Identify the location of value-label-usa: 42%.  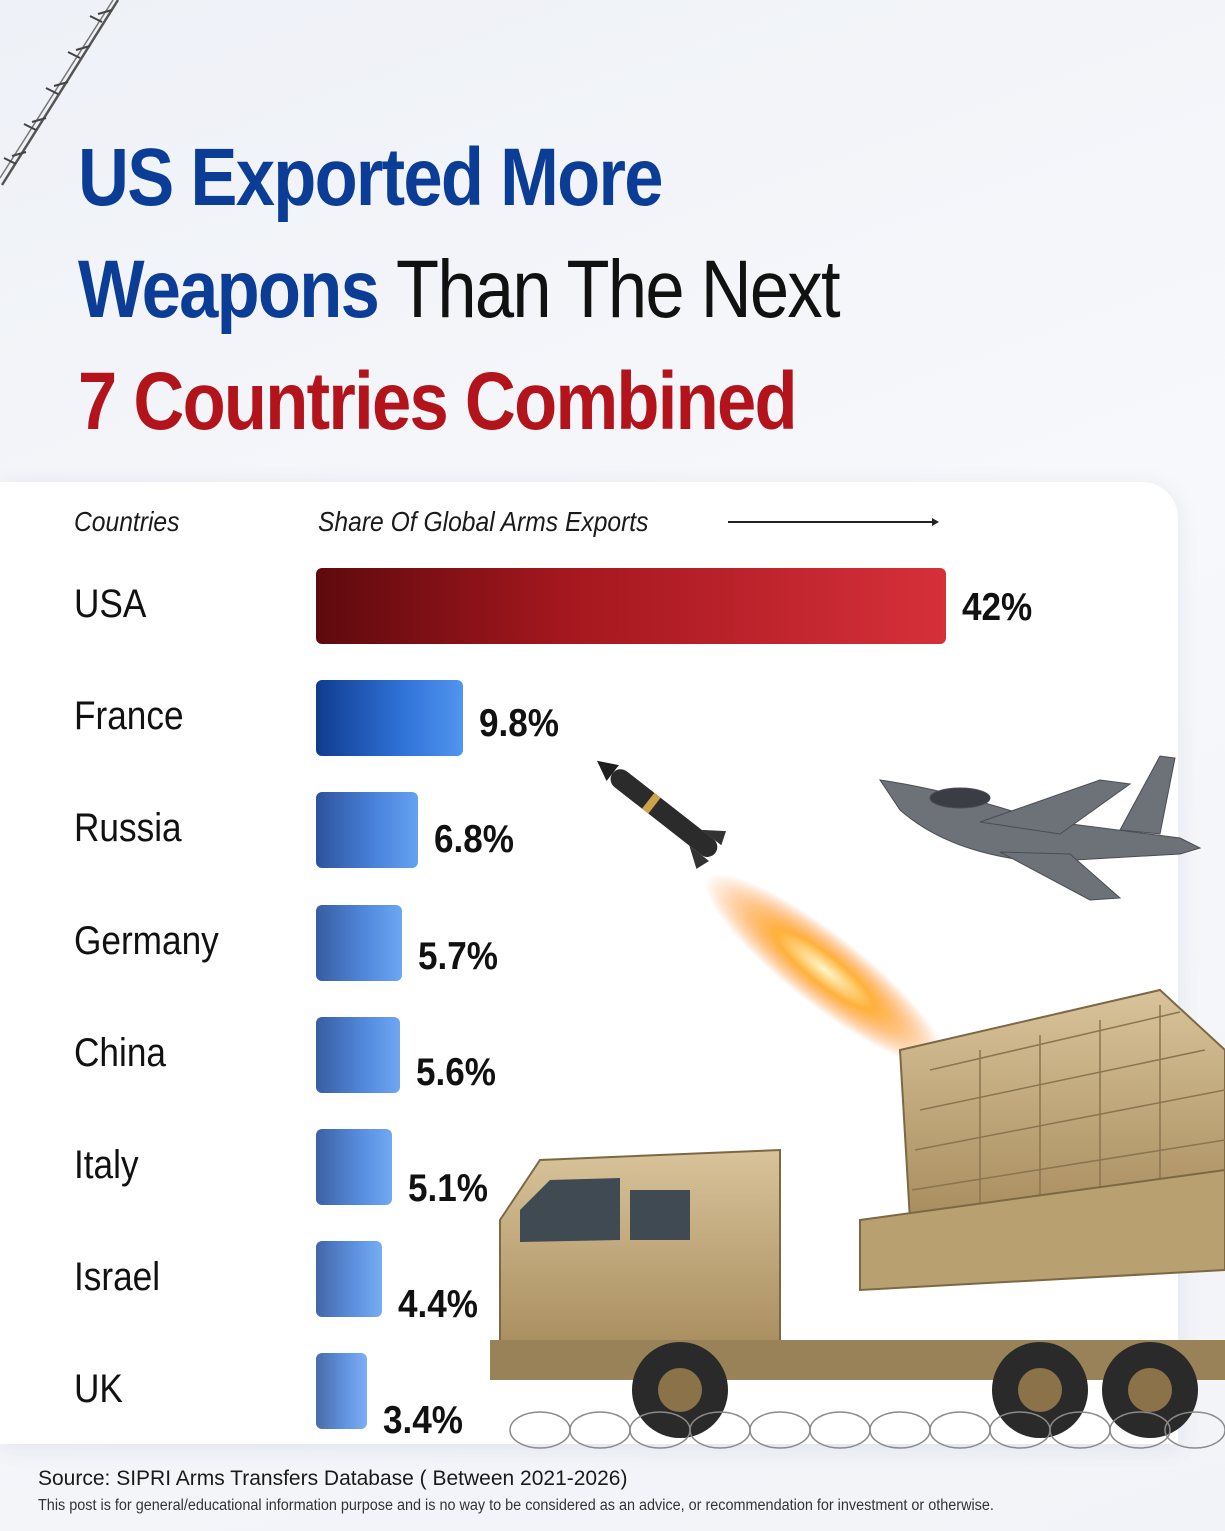
(997, 607).